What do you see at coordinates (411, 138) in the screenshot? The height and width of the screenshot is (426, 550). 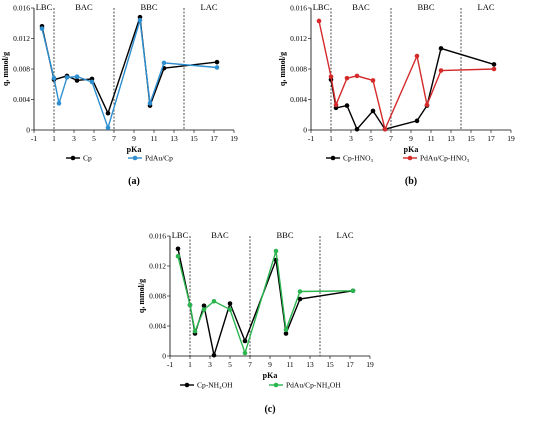 I see `x-tick-label: 9` at bounding box center [411, 138].